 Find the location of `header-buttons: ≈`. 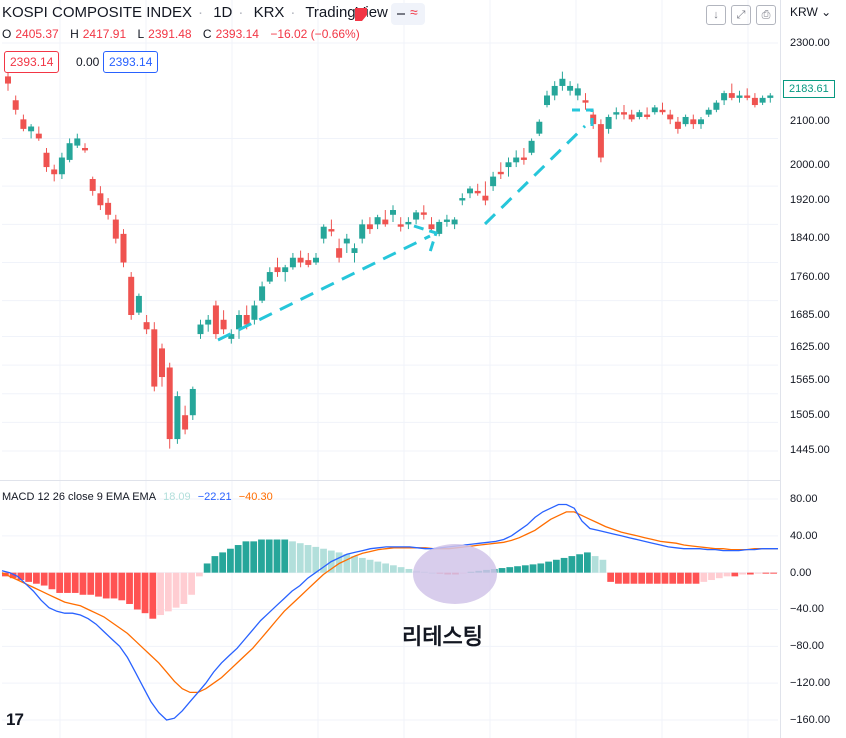

header-buttons: ≈ is located at coordinates (408, 14).